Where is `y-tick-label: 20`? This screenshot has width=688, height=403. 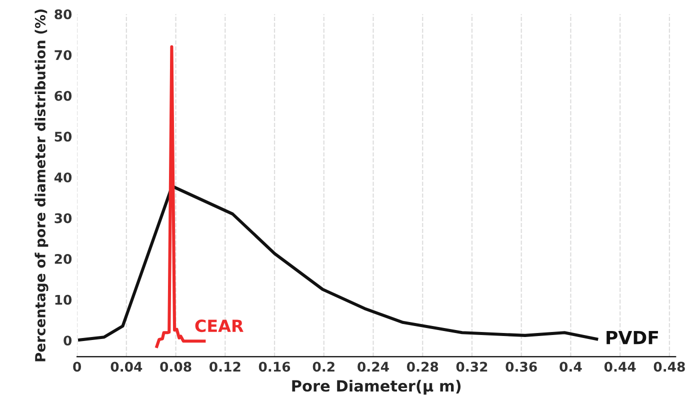
y-tick-label: 20 is located at coordinates (63, 259).